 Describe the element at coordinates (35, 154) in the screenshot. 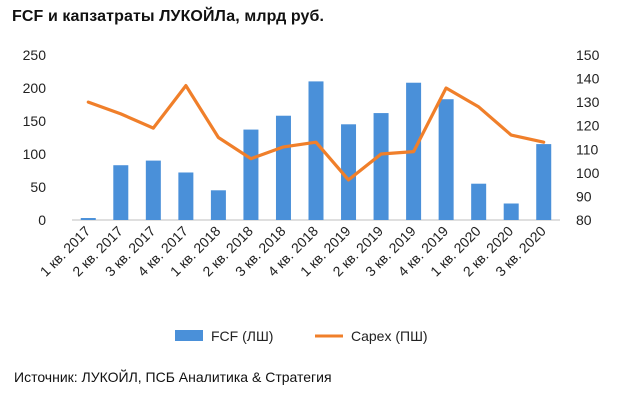

I see `left-tick-label: 100` at that location.